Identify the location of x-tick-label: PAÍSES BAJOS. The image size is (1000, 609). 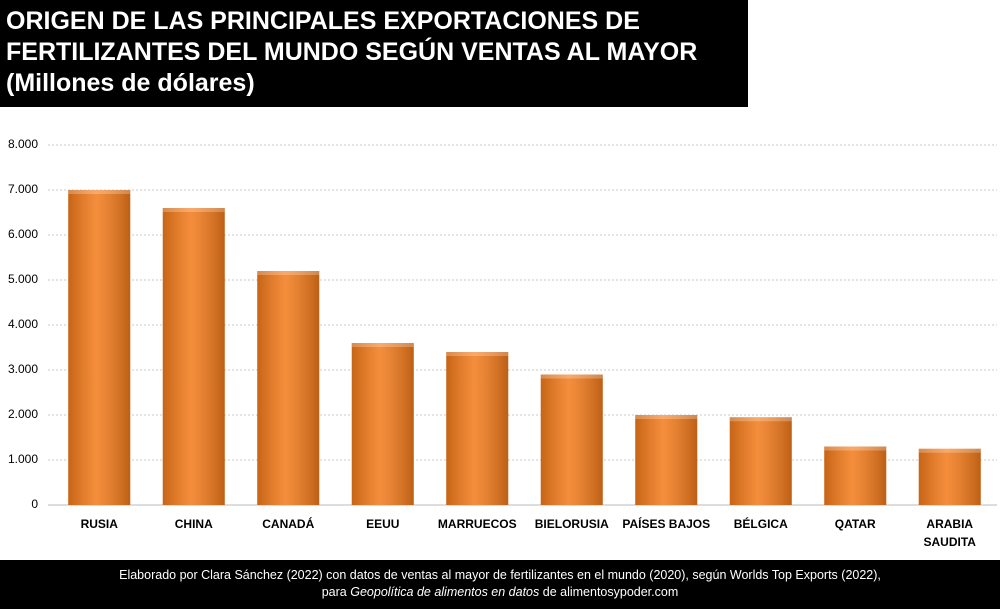
(666, 524).